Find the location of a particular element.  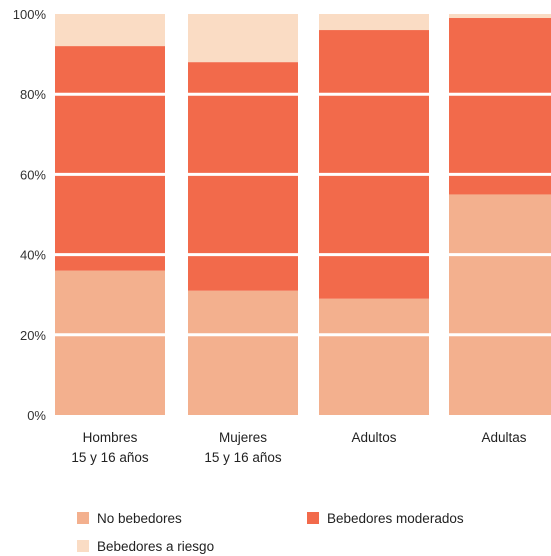

y-axis-ticks: 0% 20% 40% 60% 80% 100% is located at coordinates (30, 215).